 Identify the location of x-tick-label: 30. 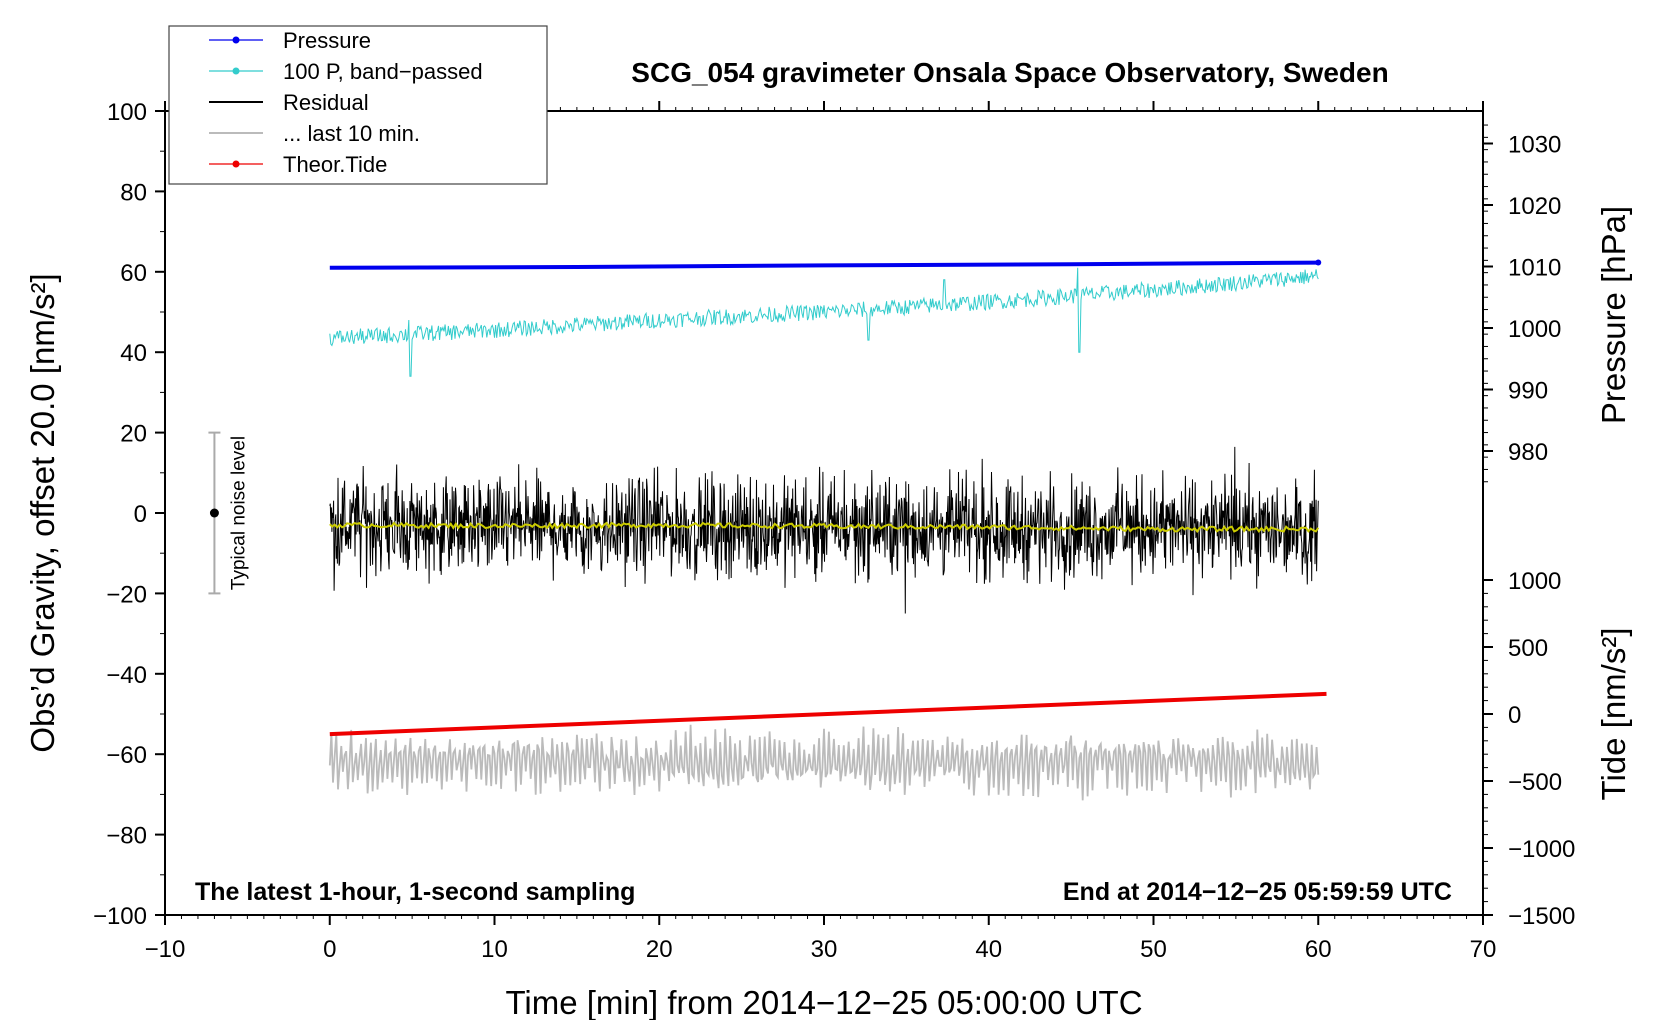
(824, 949).